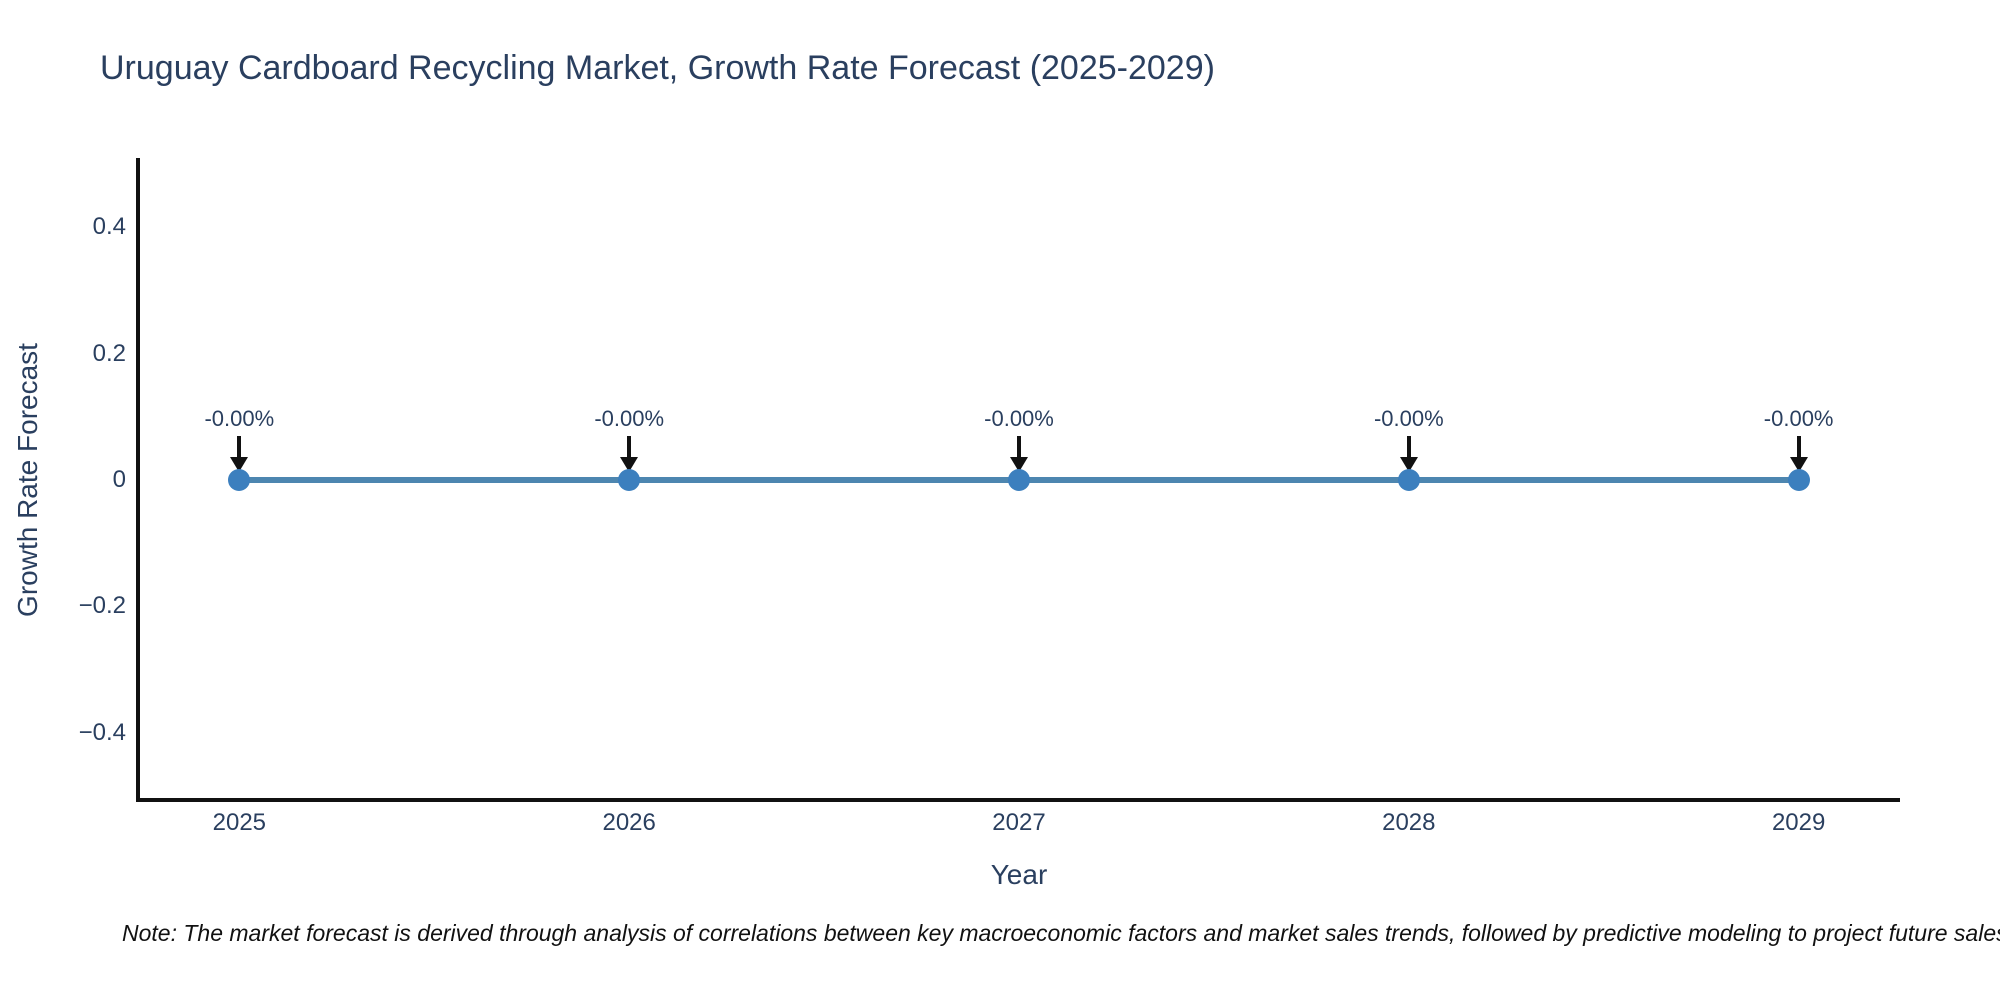 Image resolution: width=2000 pixels, height=1000 pixels. Describe the element at coordinates (1018, 800) in the screenshot. I see `x-axis-line` at that location.